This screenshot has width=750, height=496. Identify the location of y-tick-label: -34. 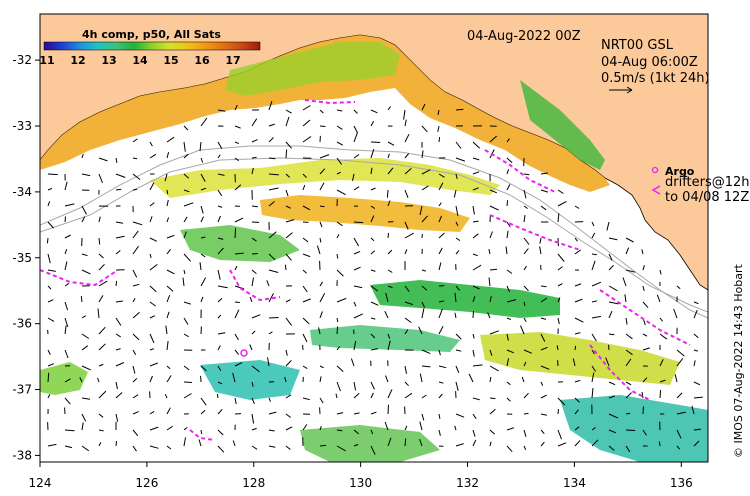
(22, 192).